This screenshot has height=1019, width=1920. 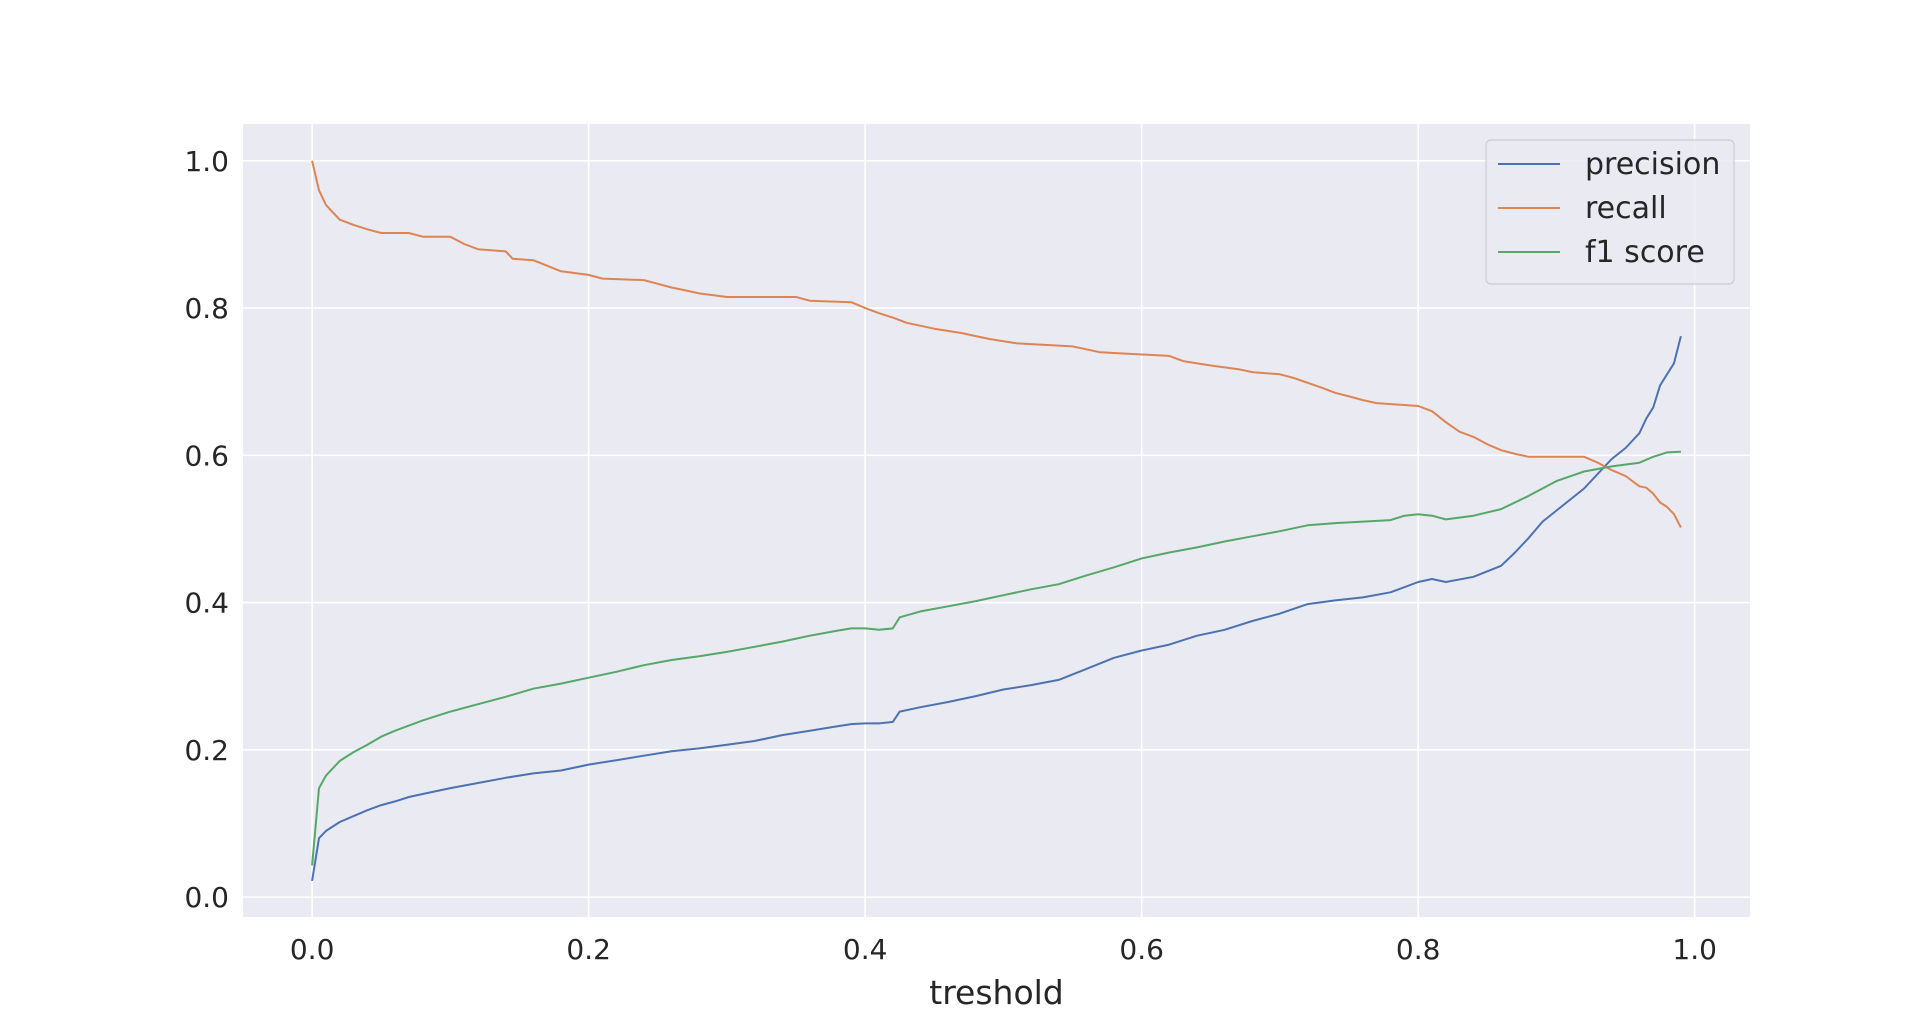 What do you see at coordinates (206, 455) in the screenshot?
I see `y-tick-label: 0.6` at bounding box center [206, 455].